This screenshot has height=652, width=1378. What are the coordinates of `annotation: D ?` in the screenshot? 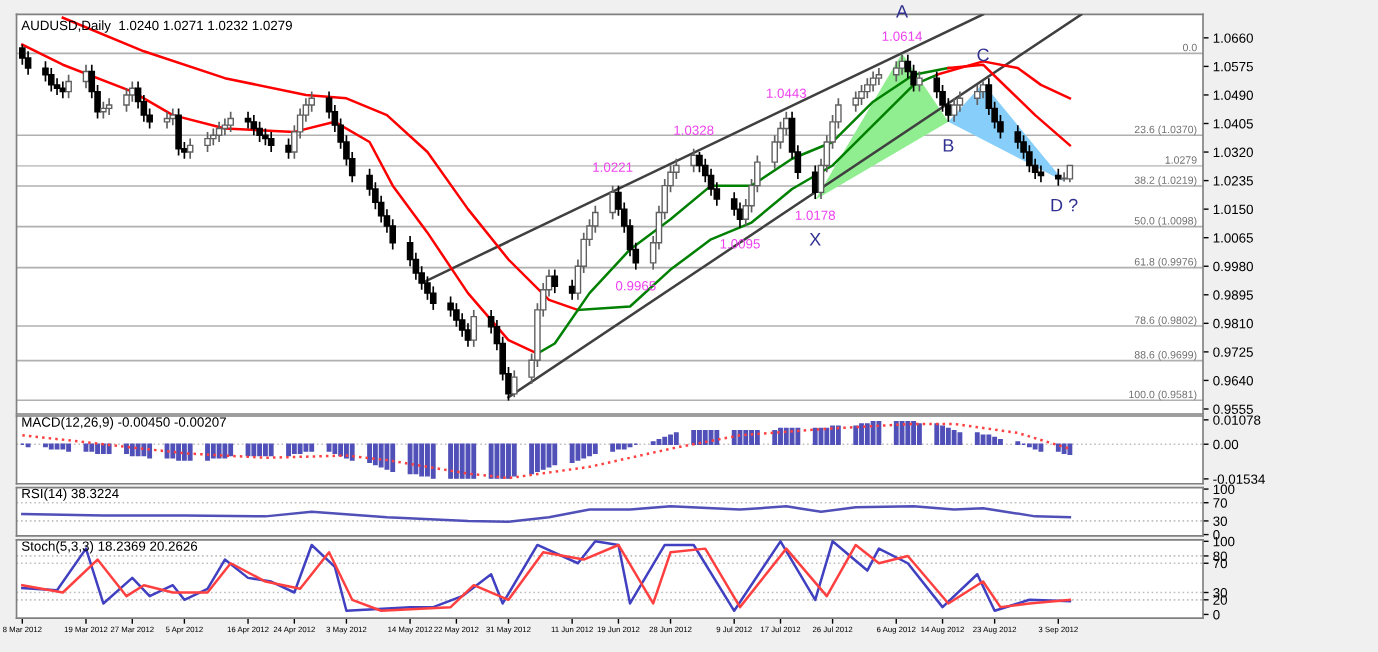 It's located at (1064, 205).